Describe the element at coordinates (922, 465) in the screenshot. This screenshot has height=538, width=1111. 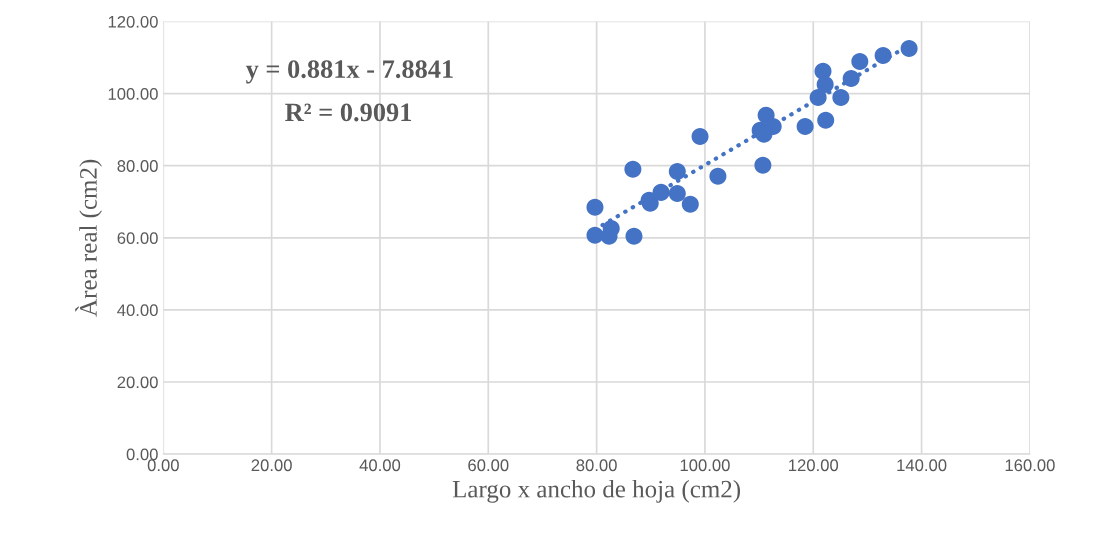
I see `x-tick-label: 140.00` at that location.